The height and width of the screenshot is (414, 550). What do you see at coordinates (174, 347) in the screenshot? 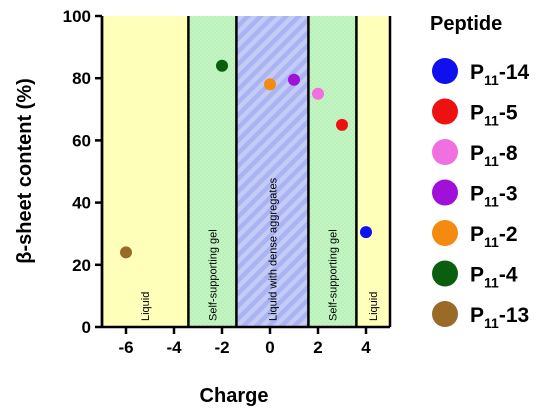
I see `x-tick-label: -4` at bounding box center [174, 347].